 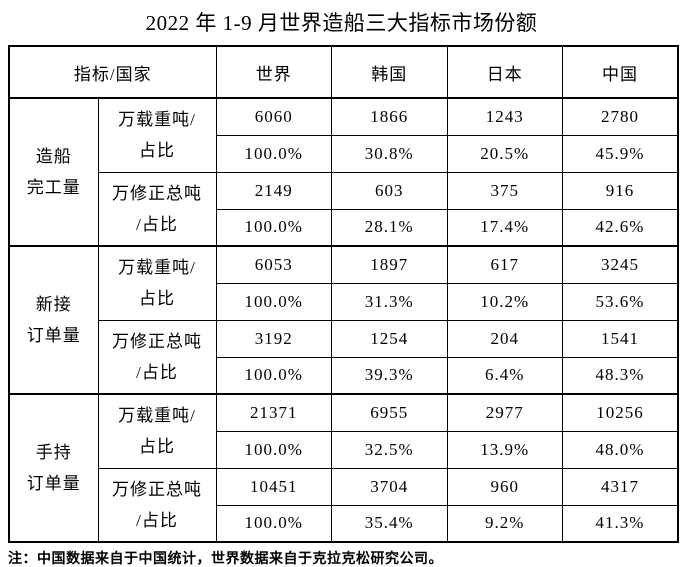 What do you see at coordinates (389, 227) in the screenshot?
I see `share-cell: 28.1%` at bounding box center [389, 227].